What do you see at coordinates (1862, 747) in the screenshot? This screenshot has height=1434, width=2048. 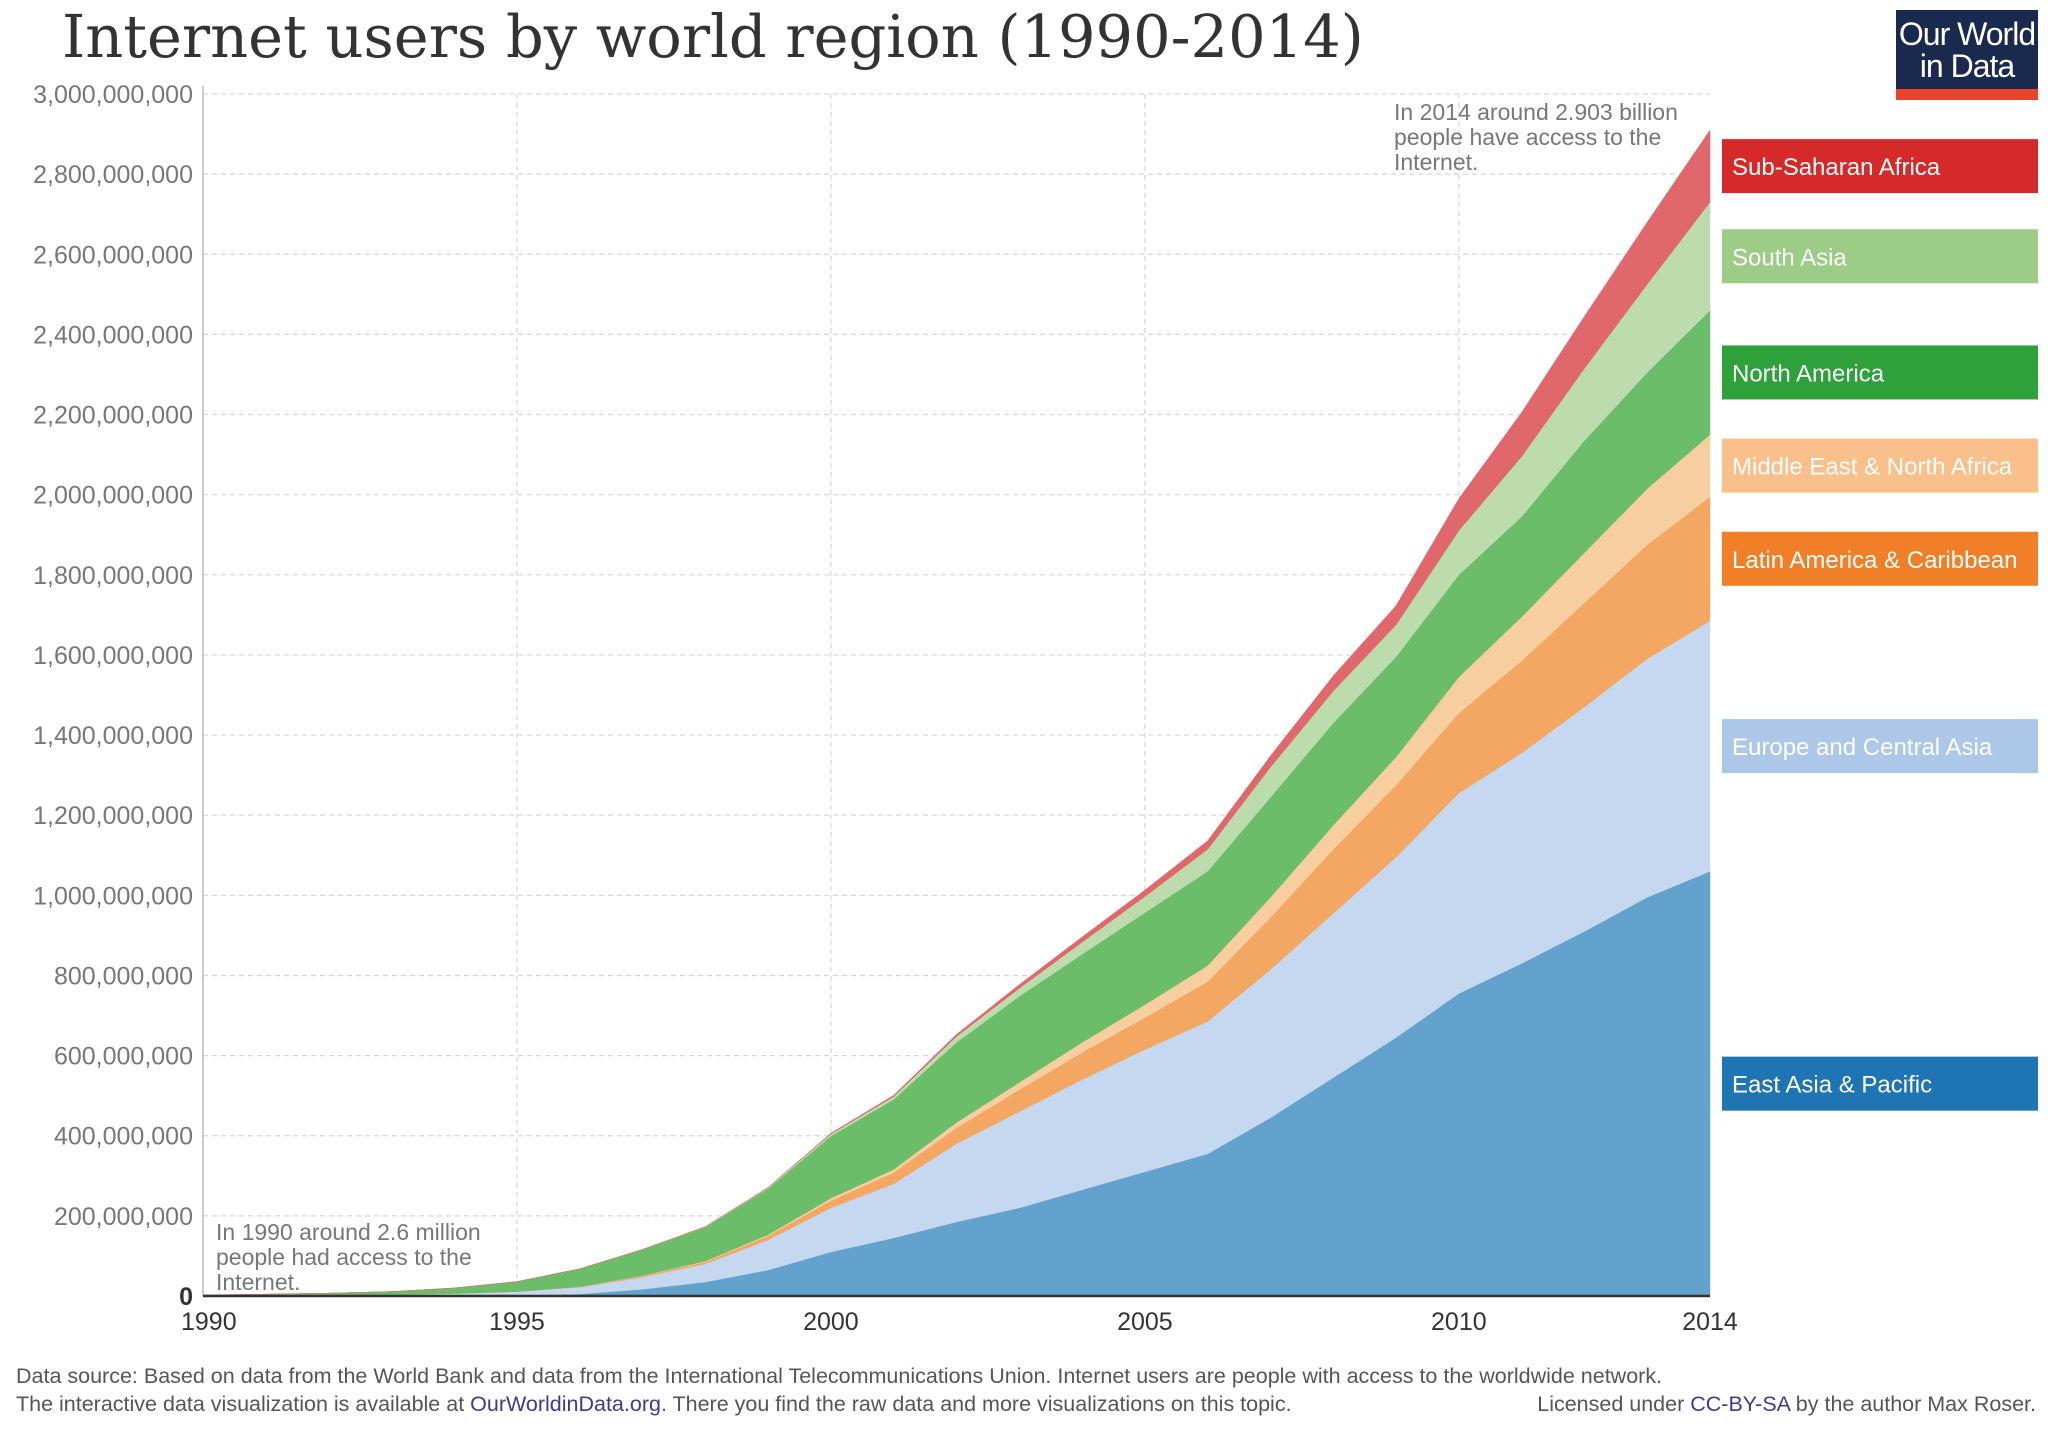 I see `legend-label-europe-and-central-asia: Europe and Central Asia` at bounding box center [1862, 747].